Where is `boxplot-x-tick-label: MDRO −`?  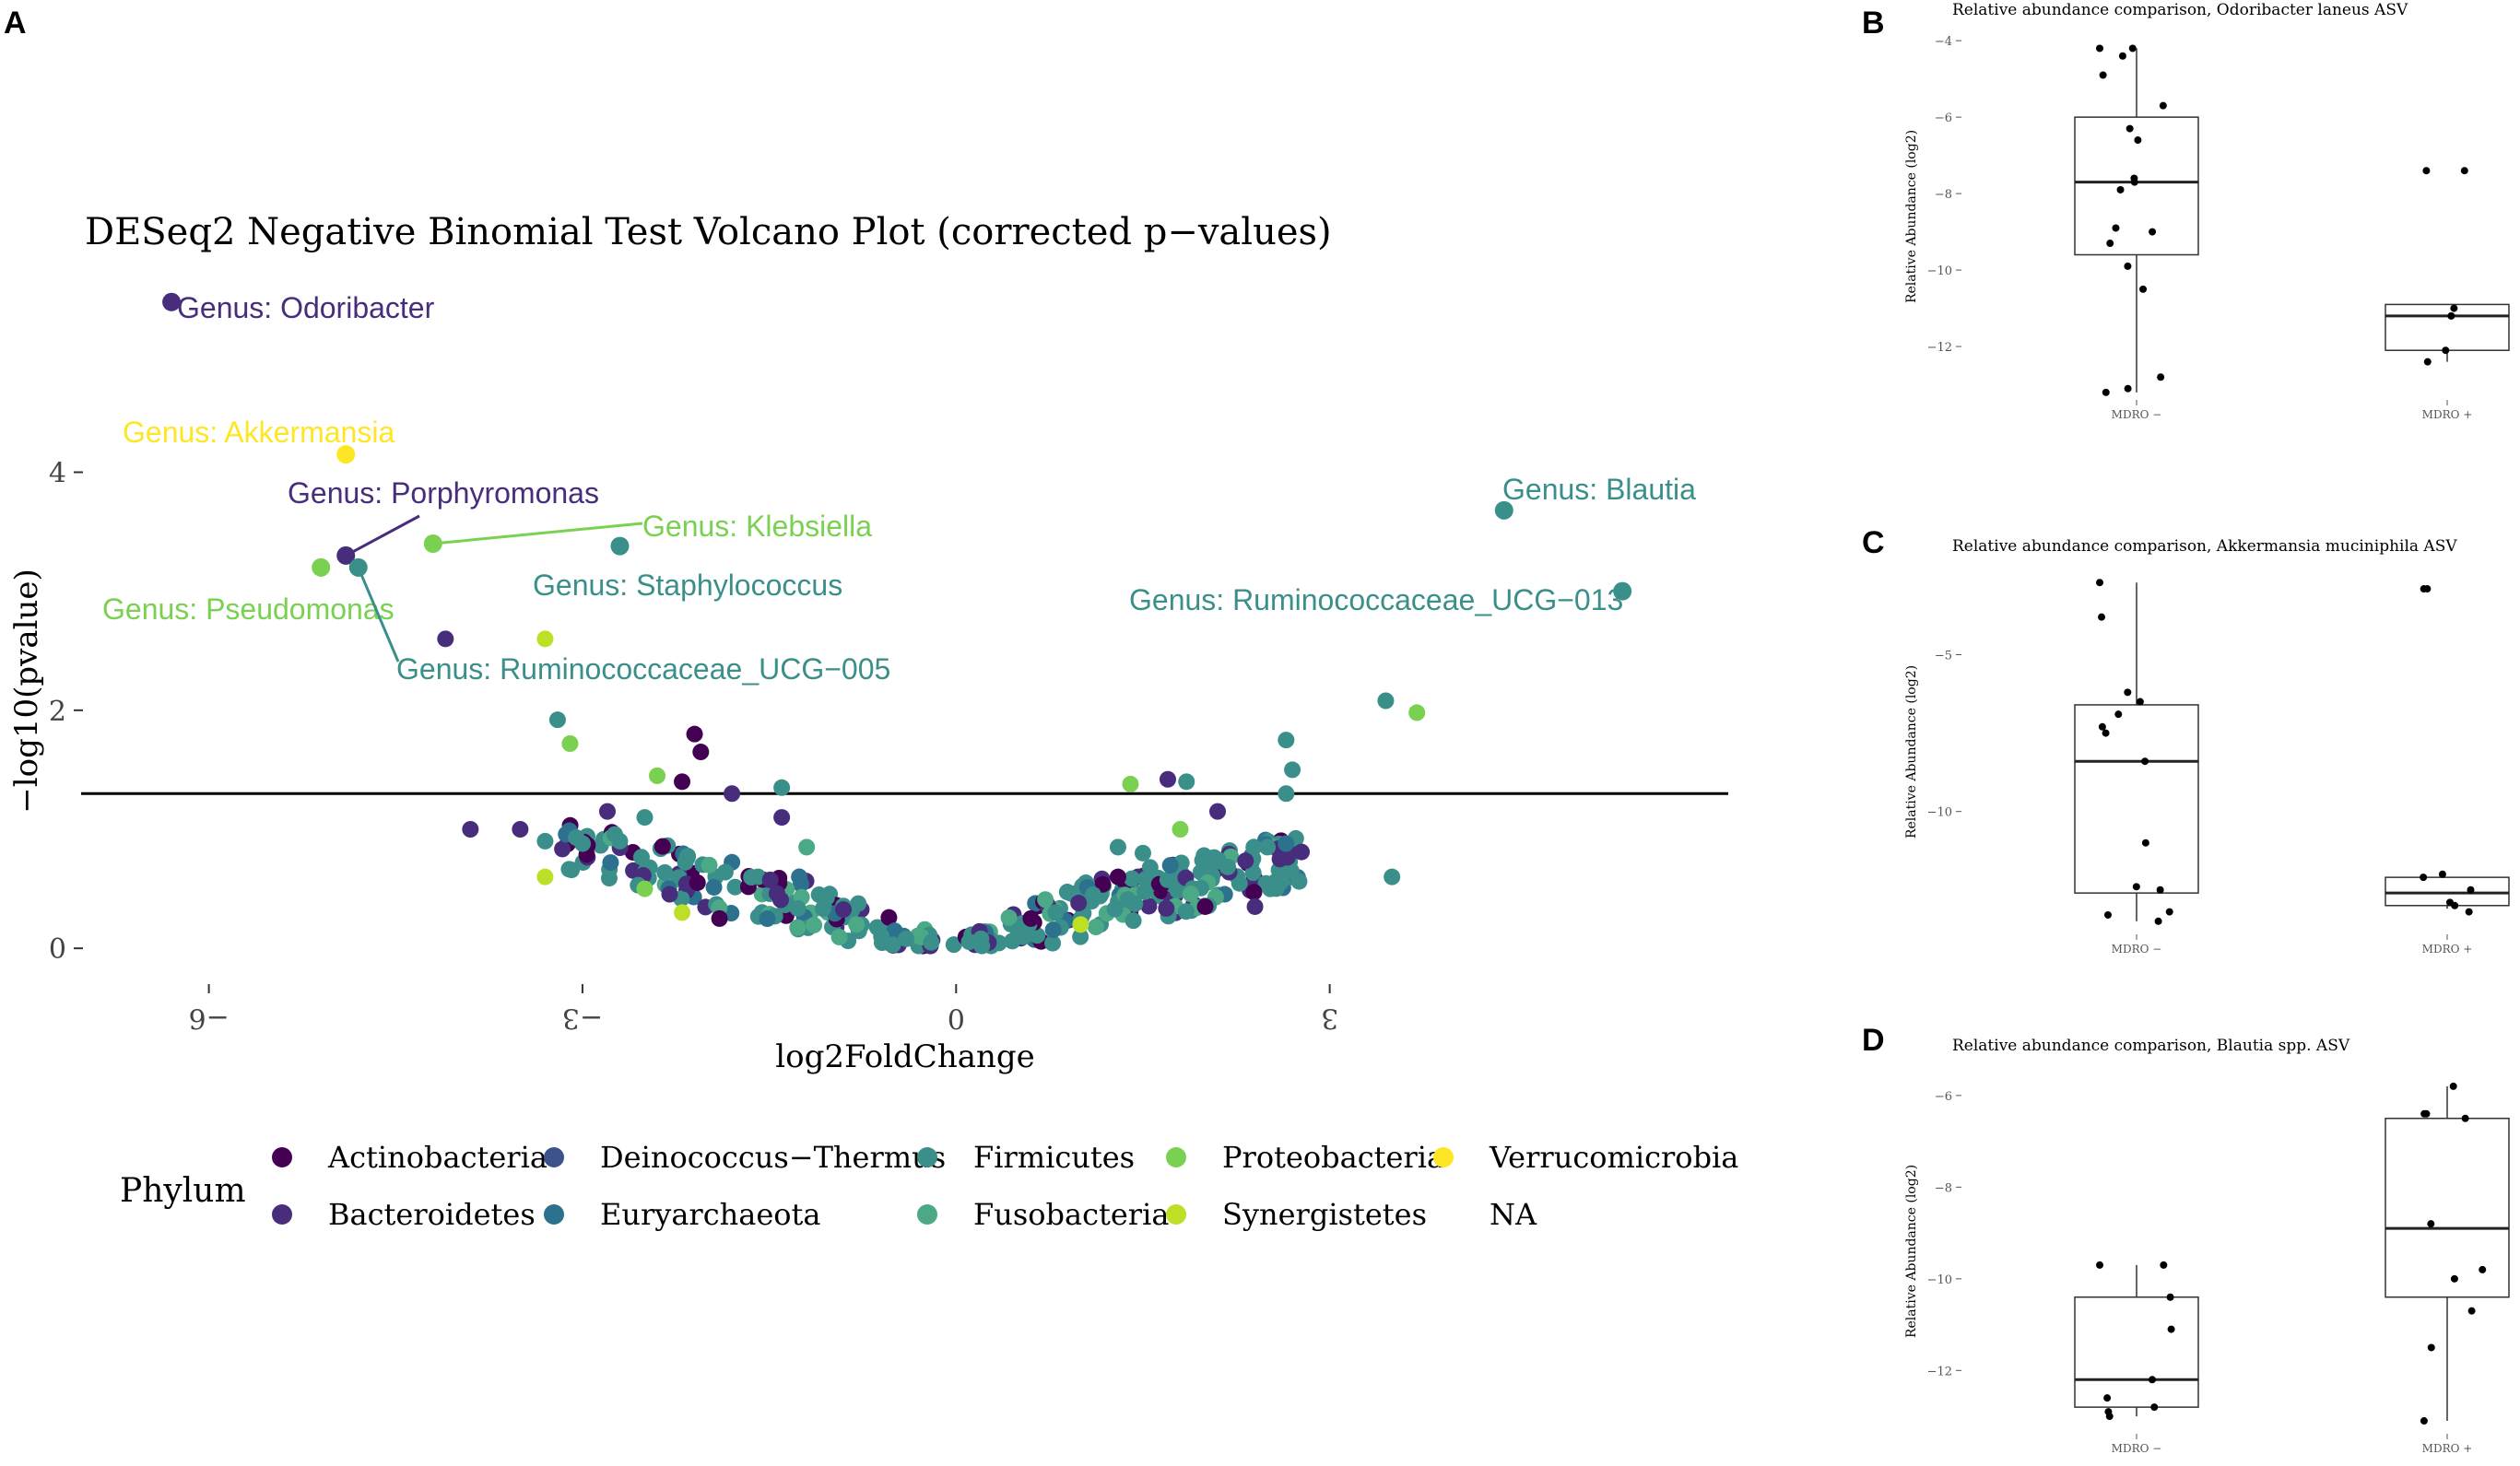
boxplot-x-tick-label: MDRO − is located at coordinates (2137, 949).